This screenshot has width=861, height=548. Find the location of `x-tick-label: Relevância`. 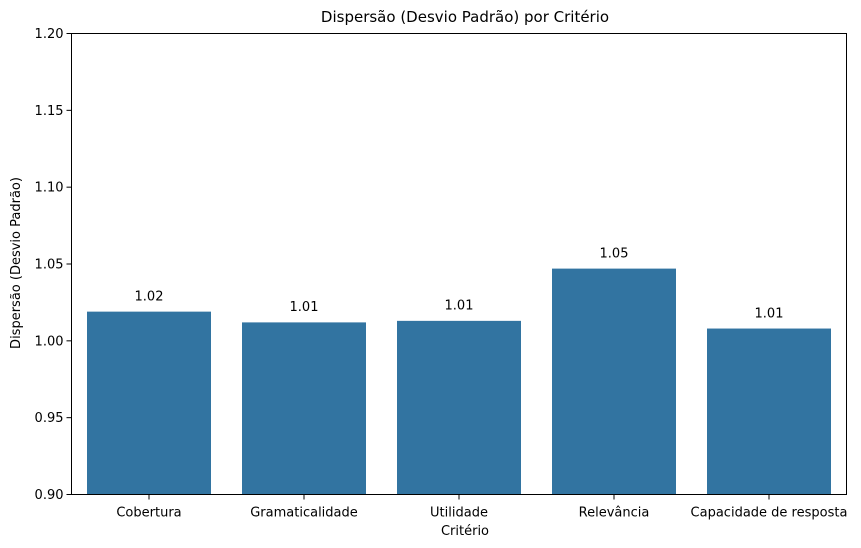

x-tick-label: Relevância is located at coordinates (614, 513).